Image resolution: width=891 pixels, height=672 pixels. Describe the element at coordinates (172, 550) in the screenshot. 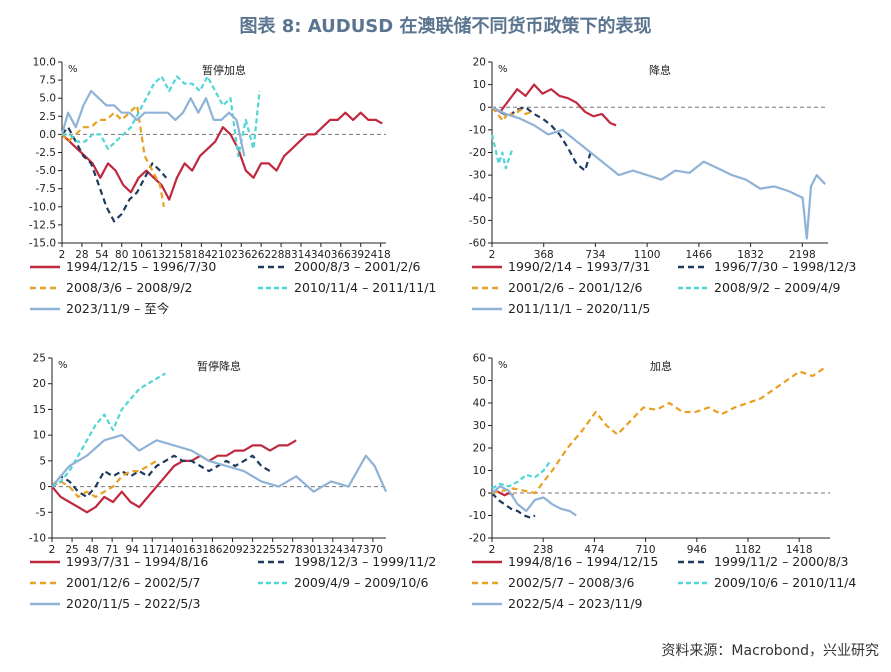

I see `x-tick-label: 140` at that location.